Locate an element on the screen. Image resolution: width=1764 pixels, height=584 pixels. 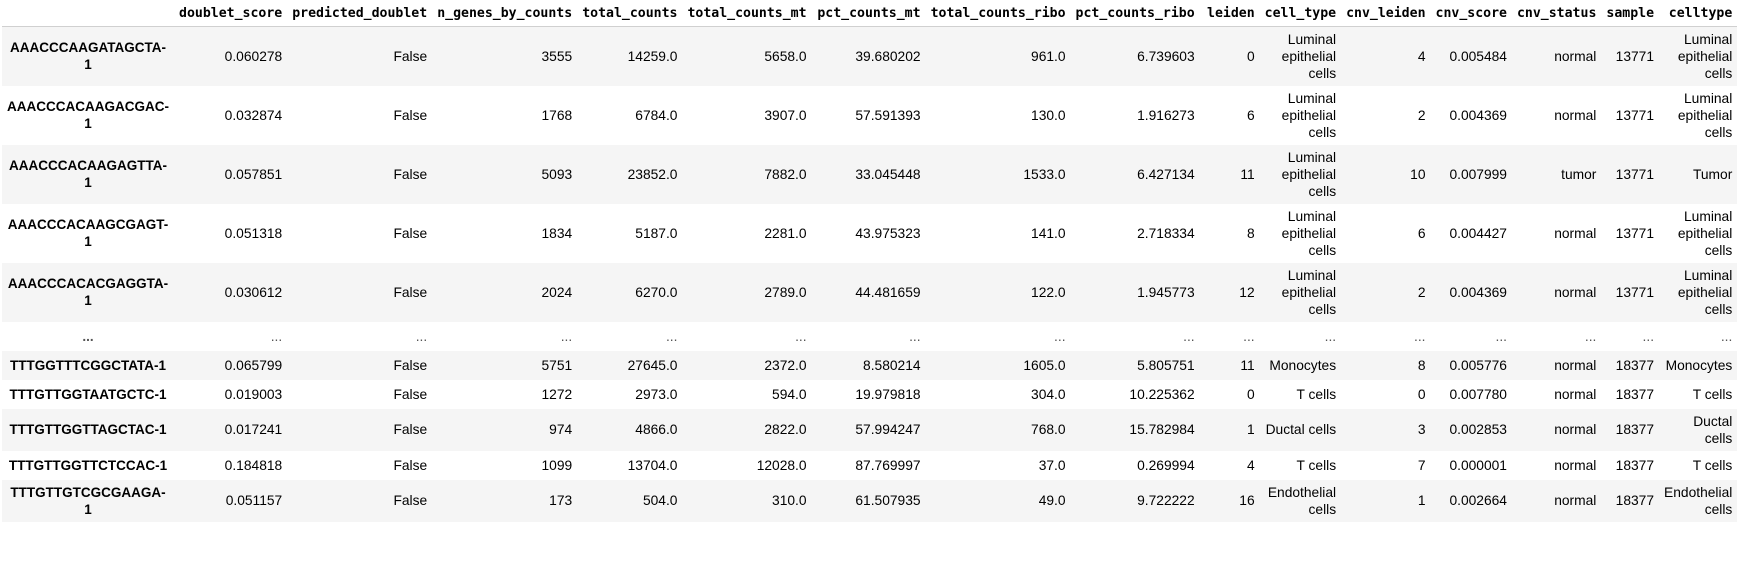
table-cell: 3907.0 is located at coordinates (785, 115).